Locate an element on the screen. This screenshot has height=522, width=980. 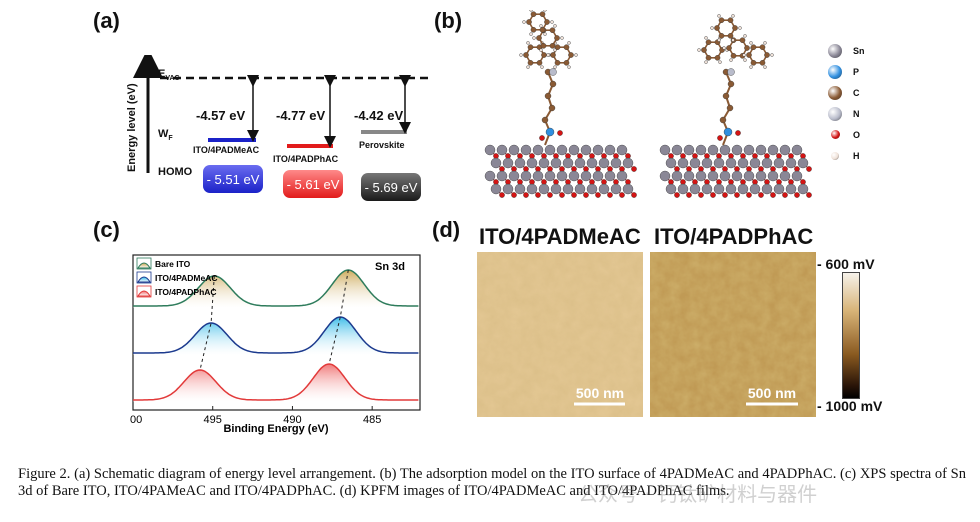
energy-axis-label: Energy level (eV) is located at coordinates (132, 127).